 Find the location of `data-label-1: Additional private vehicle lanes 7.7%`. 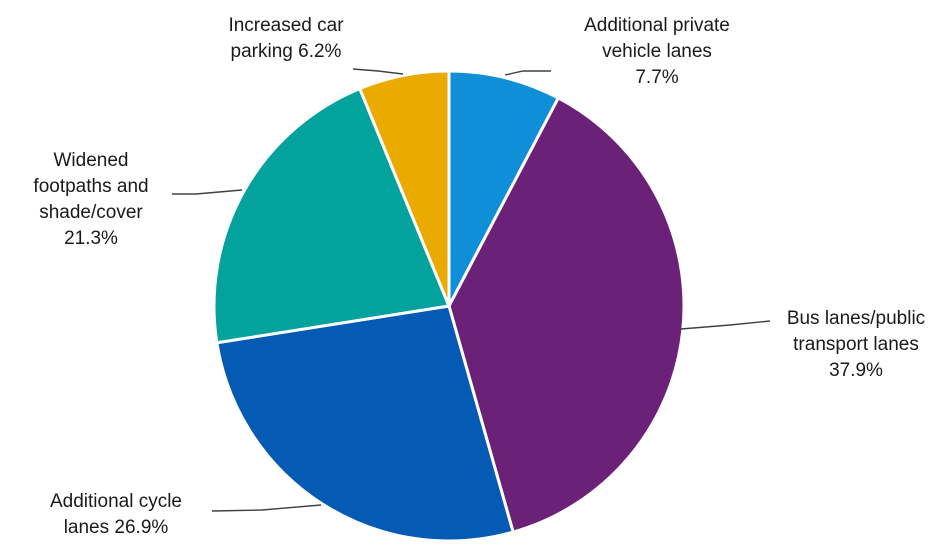

data-label-1: Additional private vehicle lanes 7.7% is located at coordinates (657, 51).